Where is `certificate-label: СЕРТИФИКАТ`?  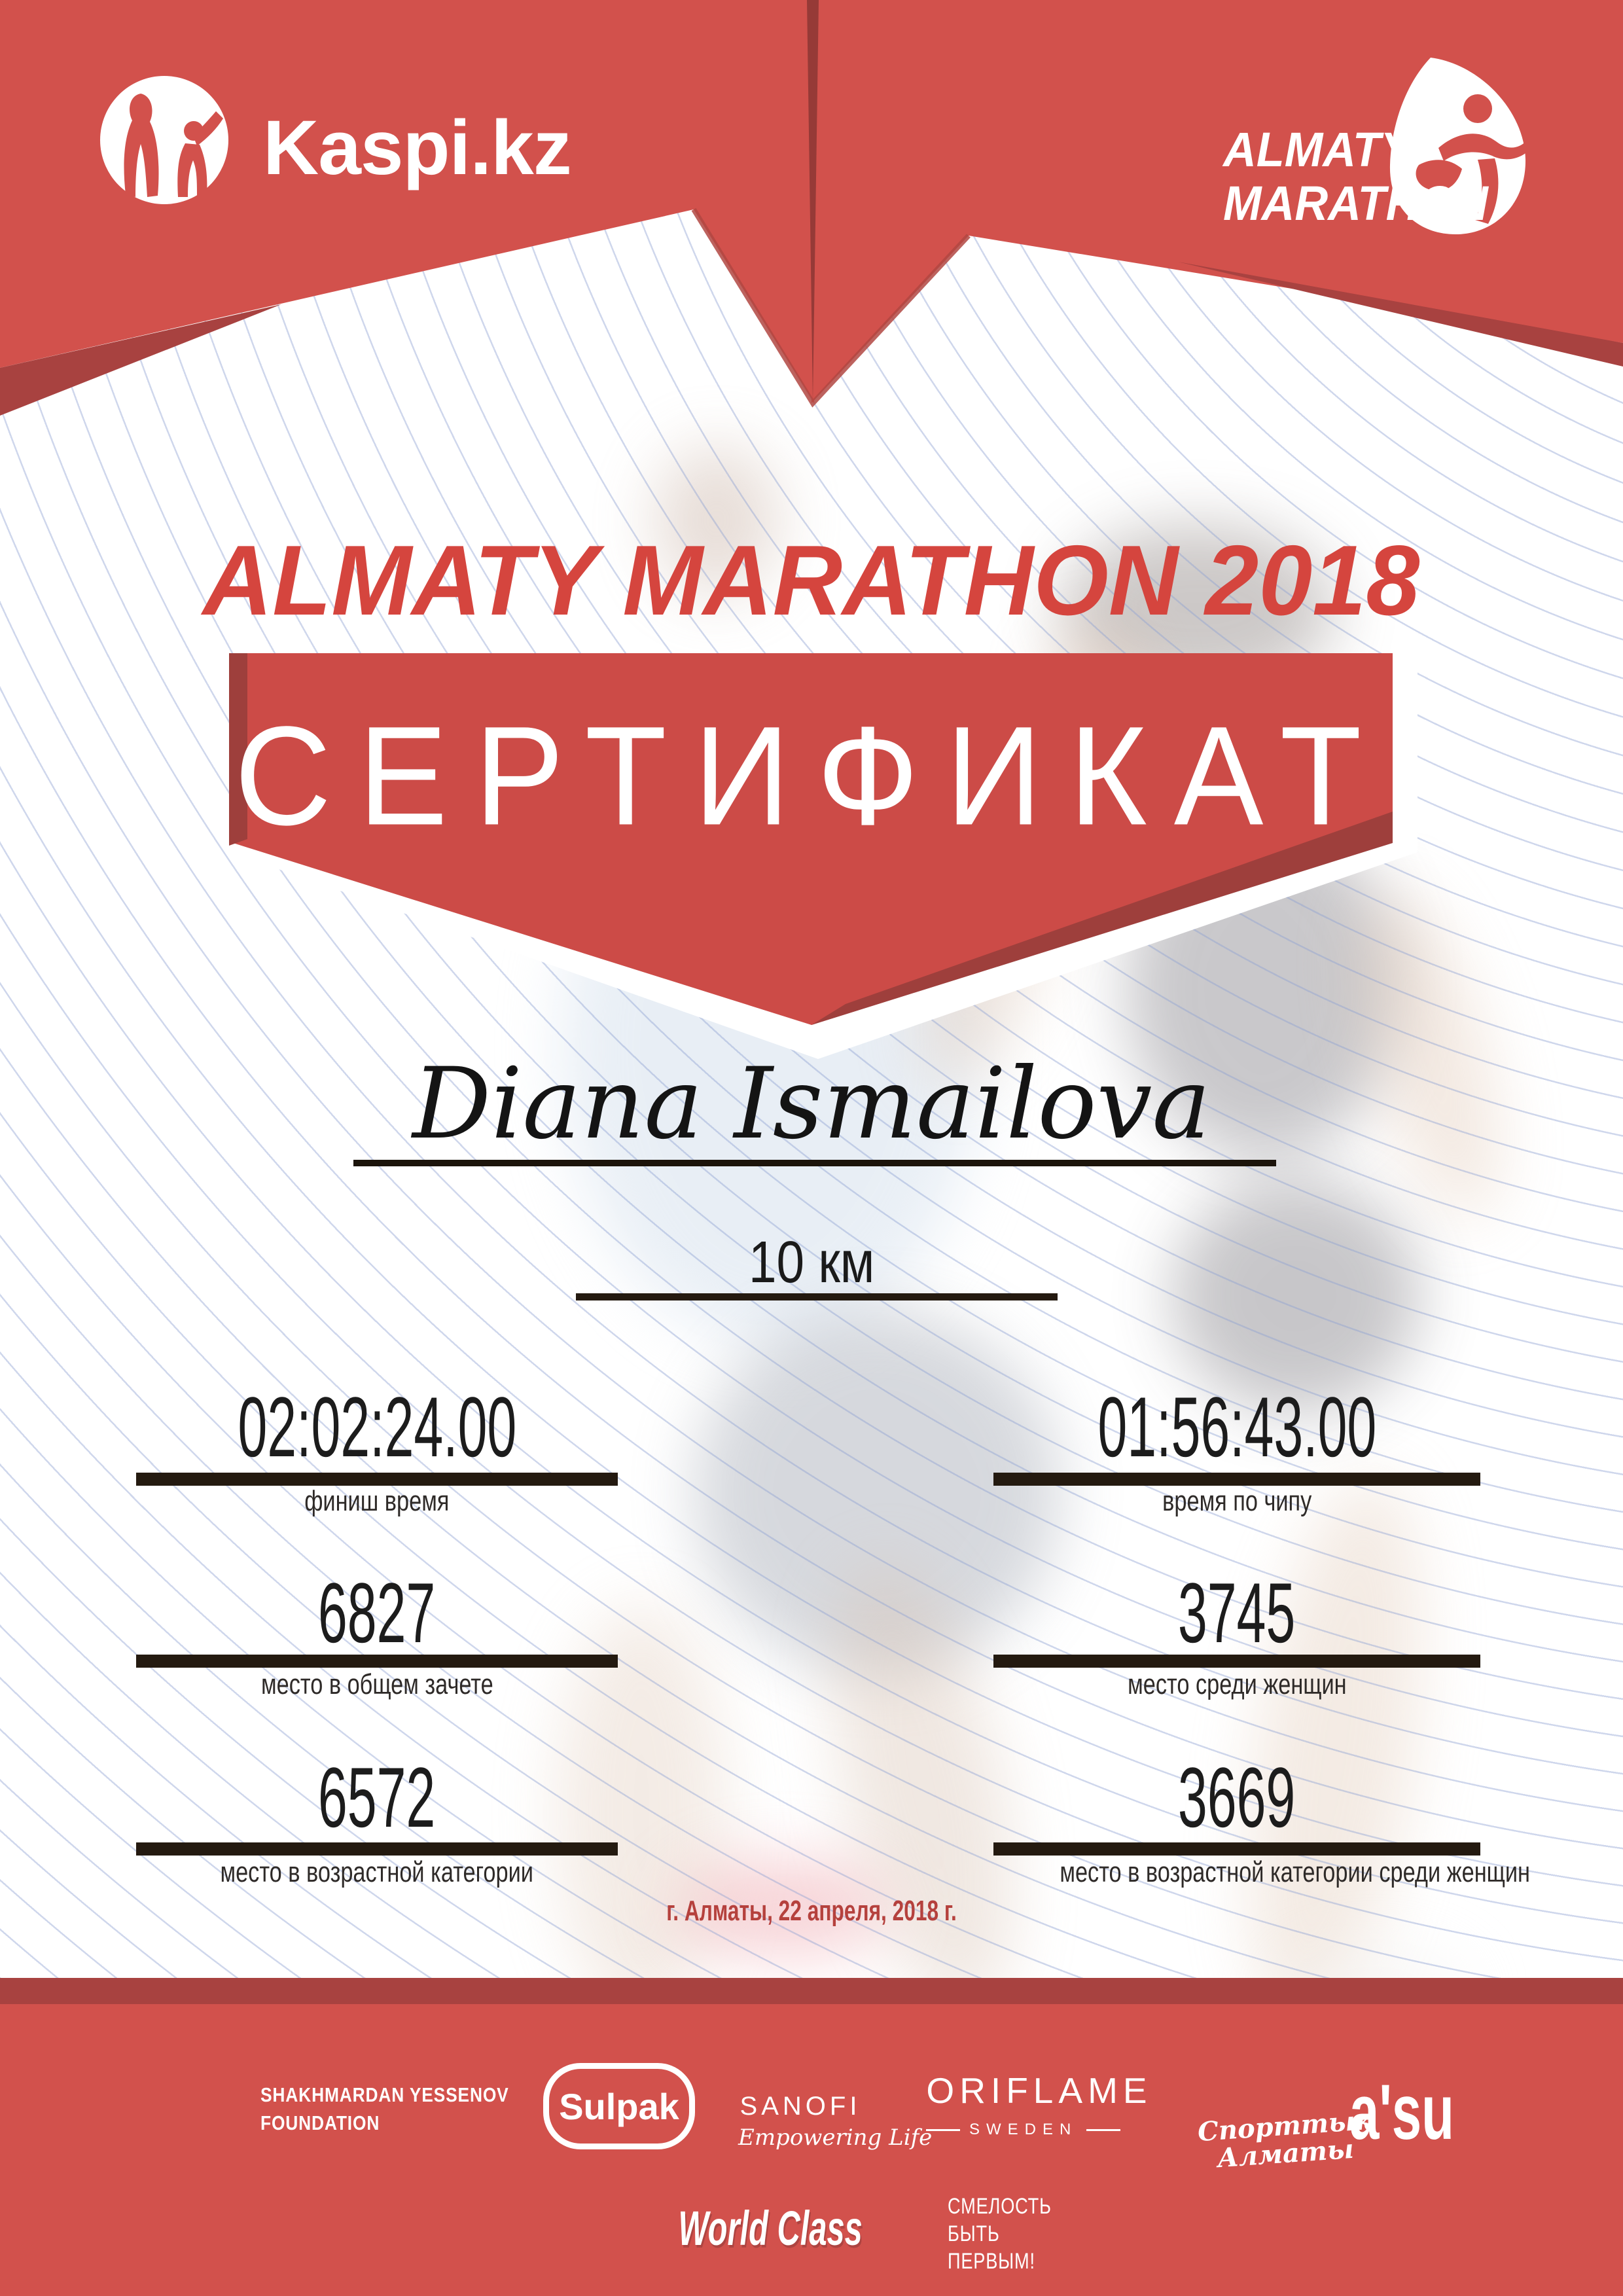 certificate-label: СЕРТИФИКАТ is located at coordinates (811, 775).